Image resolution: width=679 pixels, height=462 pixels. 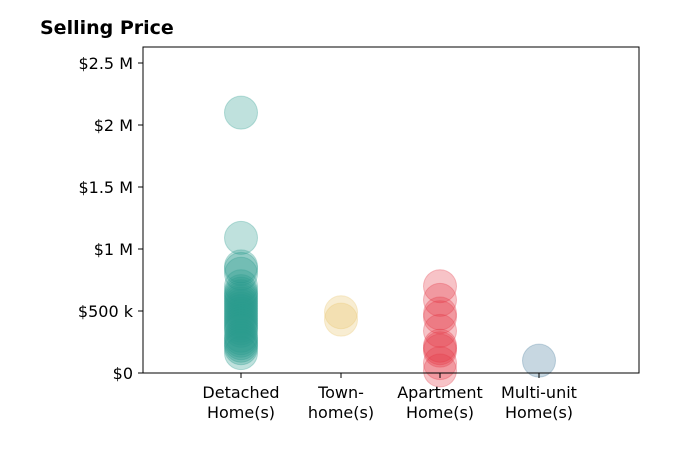 What do you see at coordinates (106, 311) in the screenshot?
I see `y-tick-label: $500 k` at bounding box center [106, 311].